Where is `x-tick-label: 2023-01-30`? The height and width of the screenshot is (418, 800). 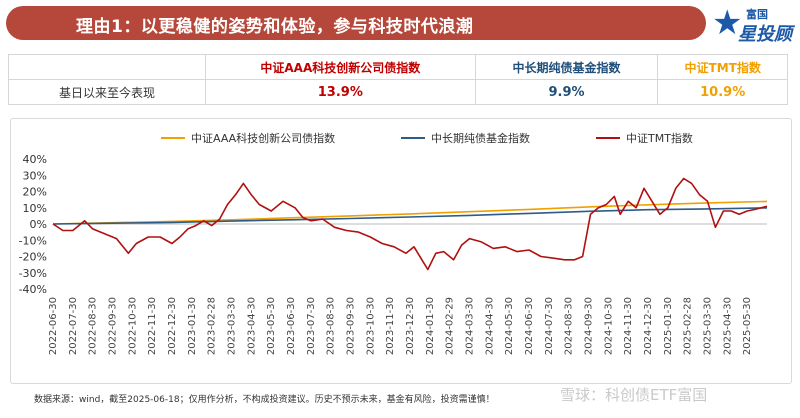 x-tick-label: 2023-01-30 is located at coordinates (192, 326).